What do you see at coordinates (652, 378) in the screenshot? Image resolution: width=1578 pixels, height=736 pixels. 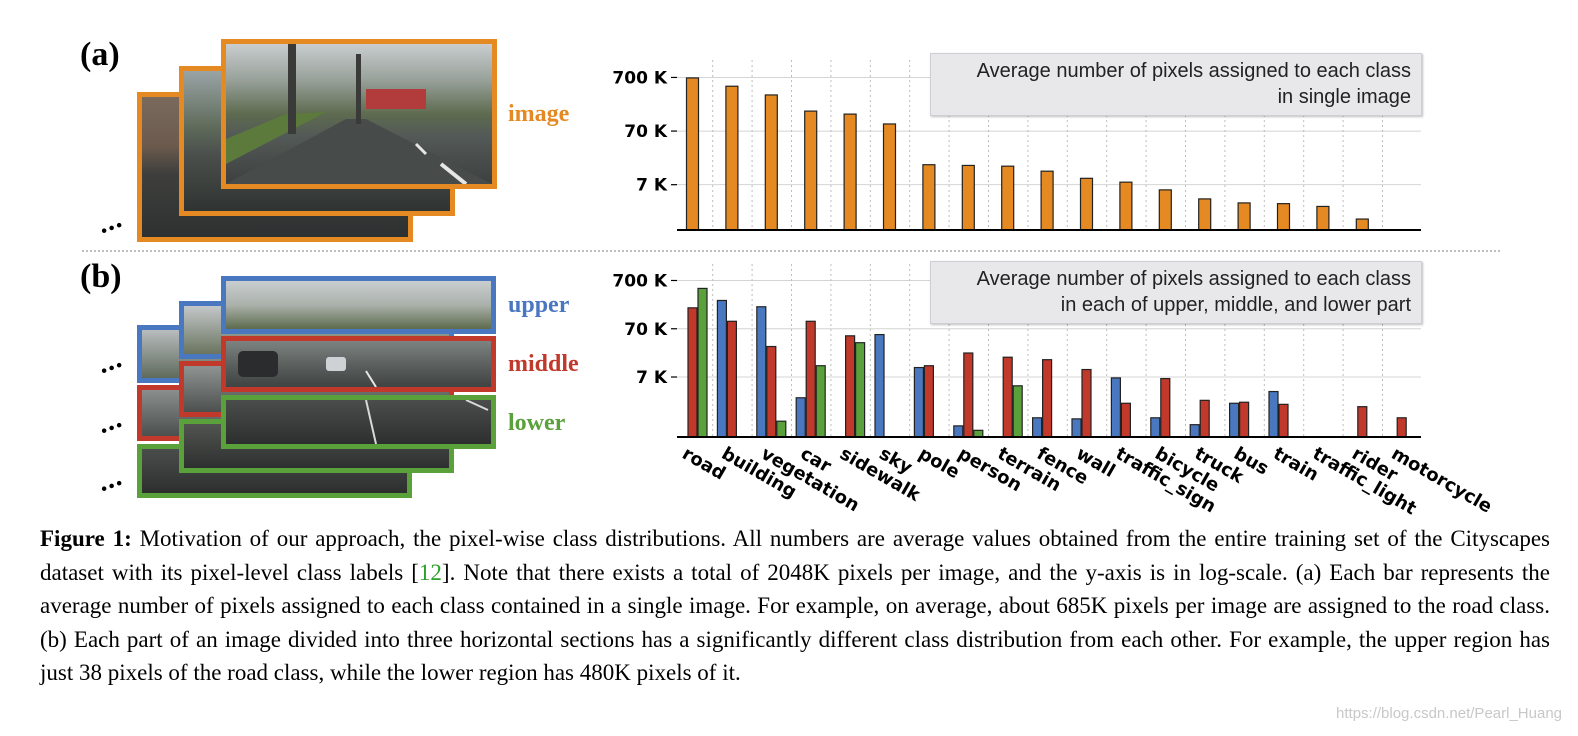 I see `chart-b-ytick-label-0: 7 K` at bounding box center [652, 378].